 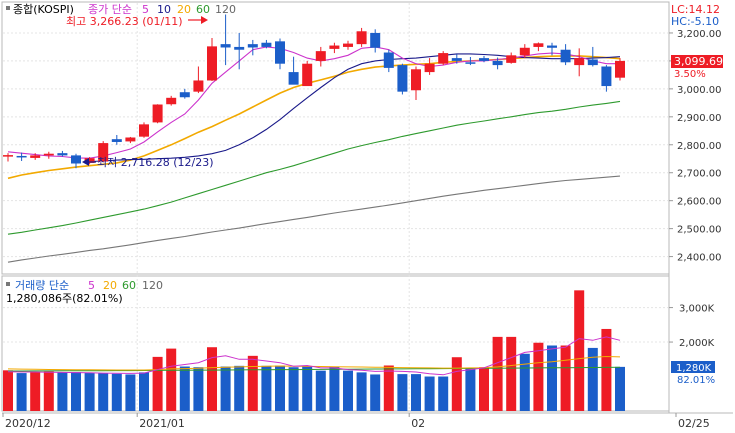 What do you see at coordinates (8, 8) in the screenshot?
I see `legend-toggle-icon` at bounding box center [8, 8].